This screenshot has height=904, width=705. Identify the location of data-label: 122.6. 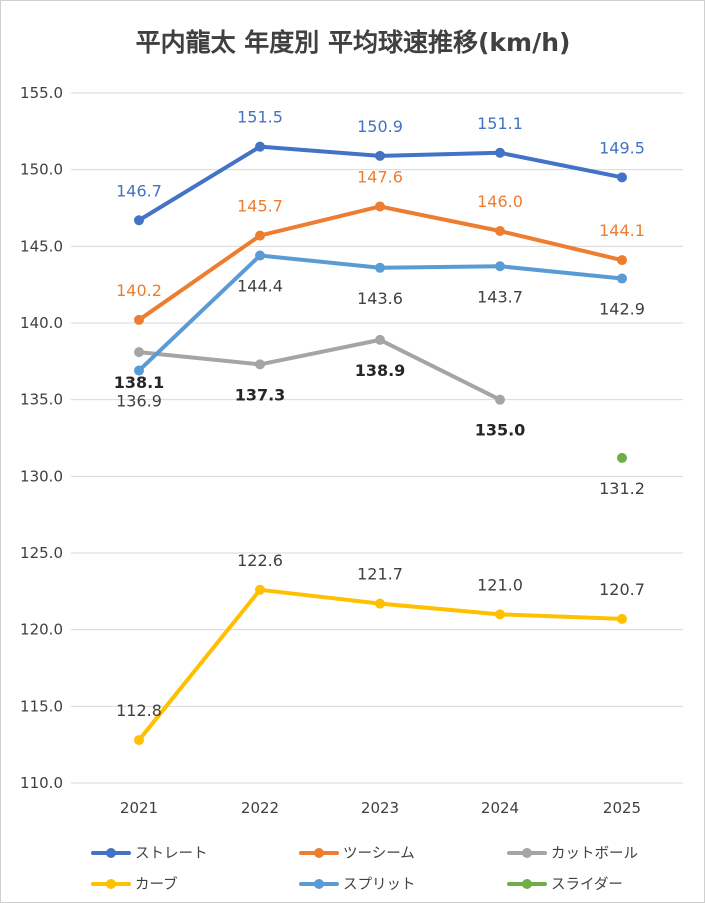
(260, 560).